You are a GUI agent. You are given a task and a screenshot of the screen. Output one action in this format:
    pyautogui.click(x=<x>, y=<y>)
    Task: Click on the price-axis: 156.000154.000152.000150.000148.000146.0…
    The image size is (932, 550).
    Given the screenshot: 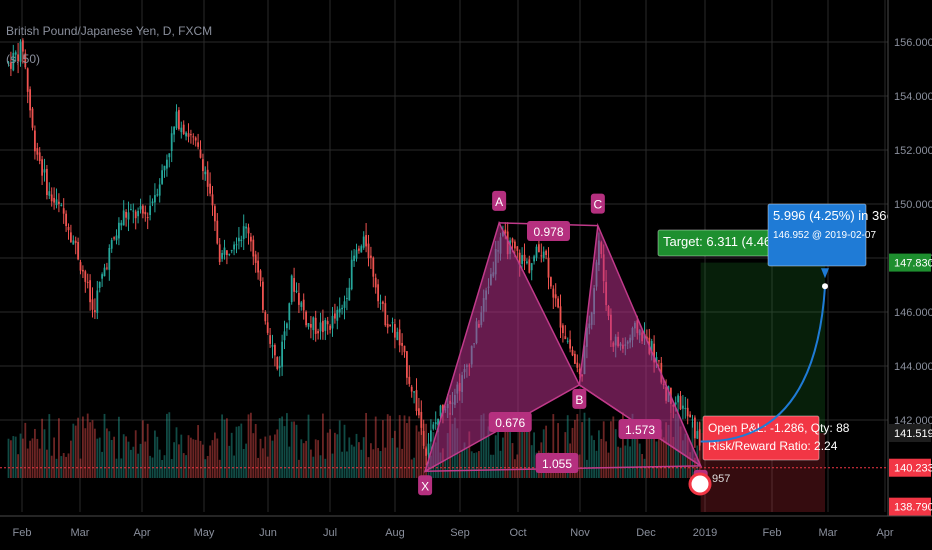 What is the action you would take?
    pyautogui.click(x=909, y=275)
    